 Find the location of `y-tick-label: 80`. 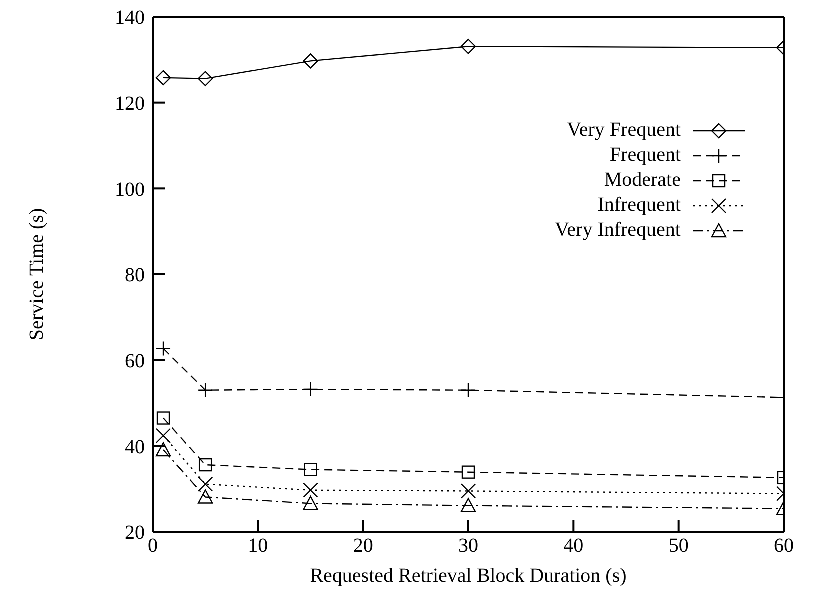

y-tick-label: 80 is located at coordinates (135, 275).